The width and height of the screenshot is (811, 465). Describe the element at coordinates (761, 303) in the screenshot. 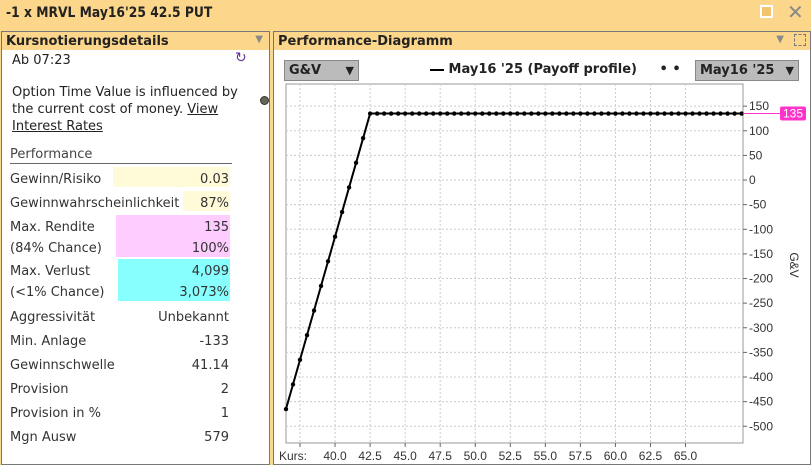

I see `y-tick-label: -250` at that location.